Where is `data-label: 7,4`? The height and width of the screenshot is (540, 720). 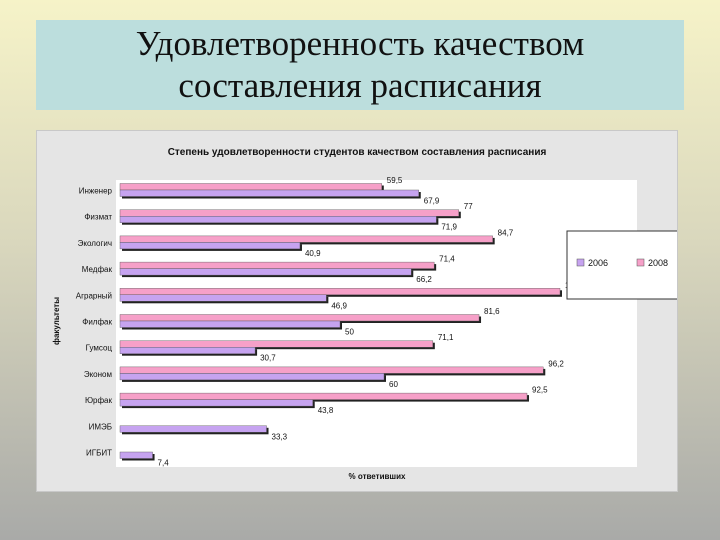 data-label: 7,4 is located at coordinates (164, 463).